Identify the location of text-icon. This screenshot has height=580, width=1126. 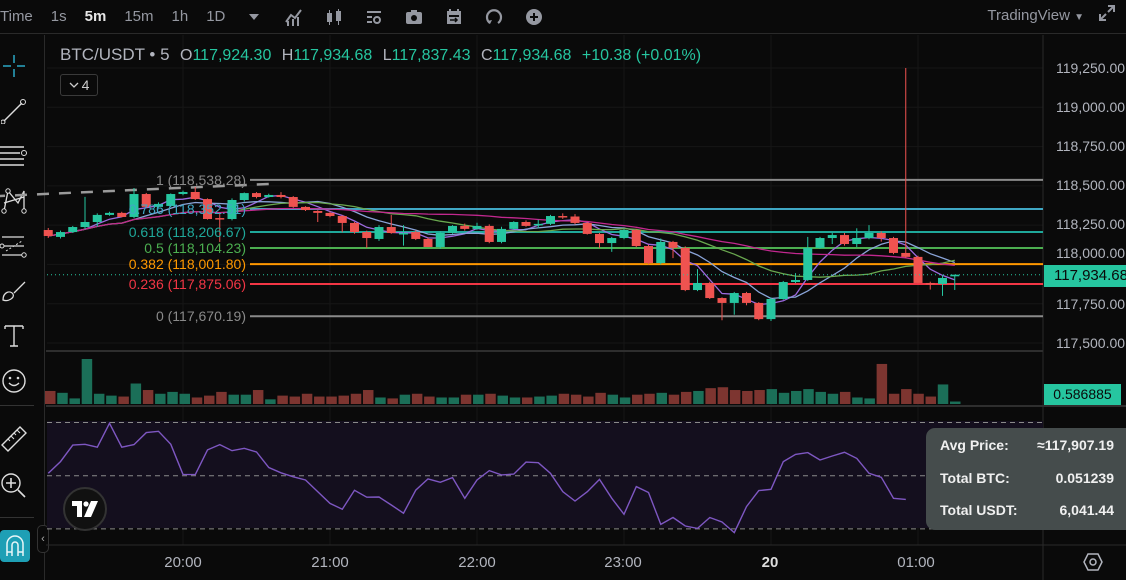
(14, 336).